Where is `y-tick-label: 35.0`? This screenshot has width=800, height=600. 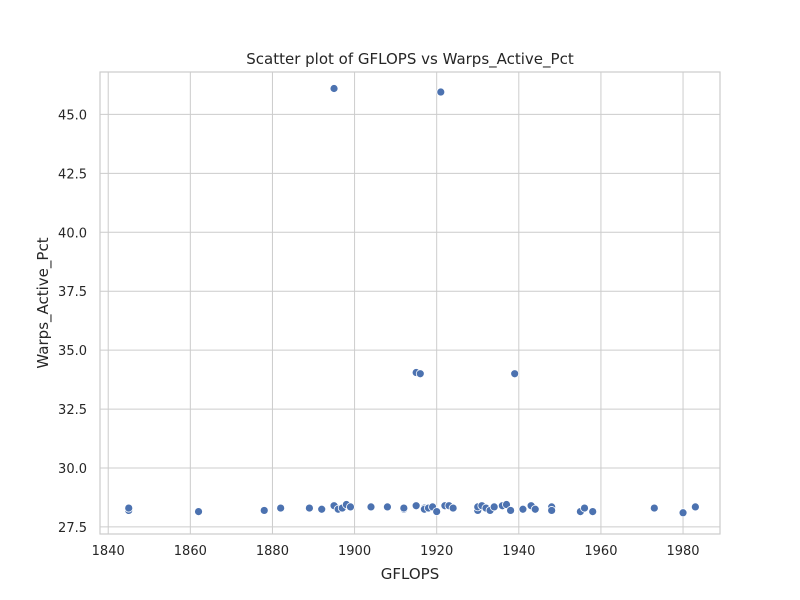 y-tick-label: 35.0 is located at coordinates (72, 351).